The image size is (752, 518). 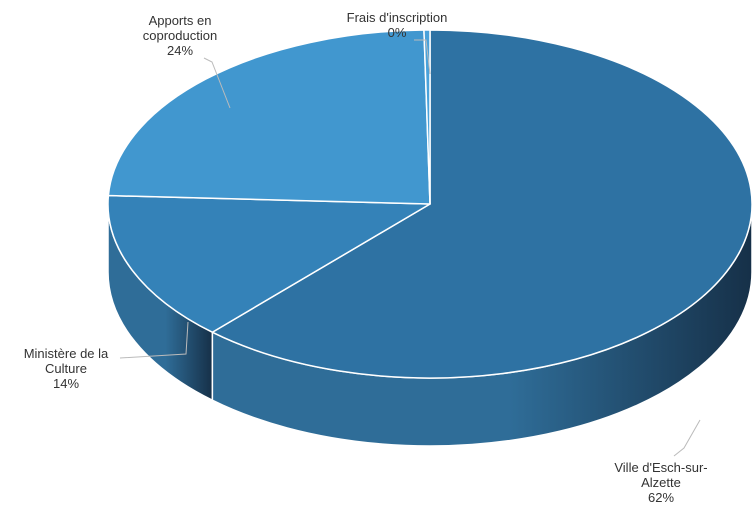 I want to click on slice-percent-minist-re-de-la-culture: 14%, so click(x=66, y=383).